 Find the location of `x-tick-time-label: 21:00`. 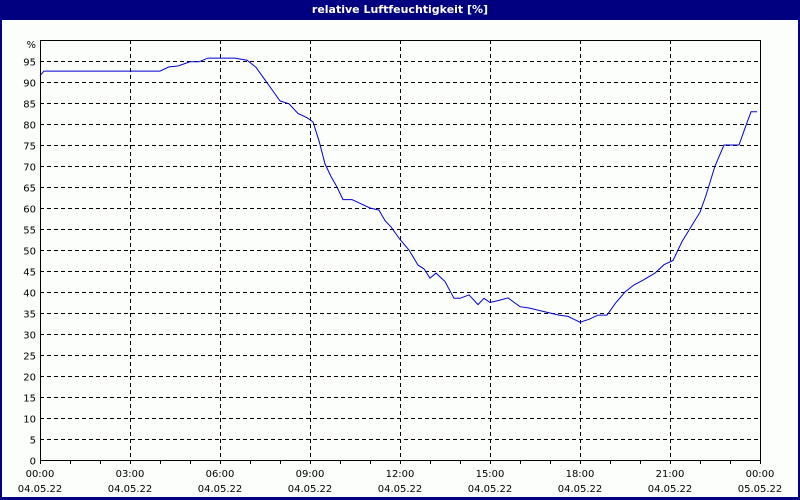

x-tick-time-label: 21:00 is located at coordinates (670, 474).